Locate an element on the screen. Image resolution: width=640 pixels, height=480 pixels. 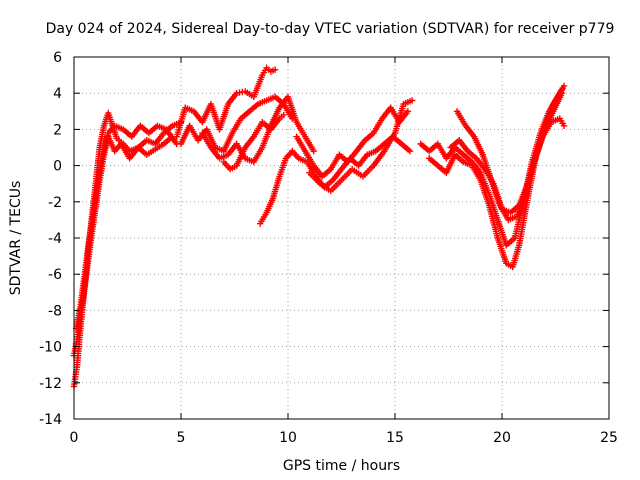
series-sat-l is located at coordinates (495, 178).